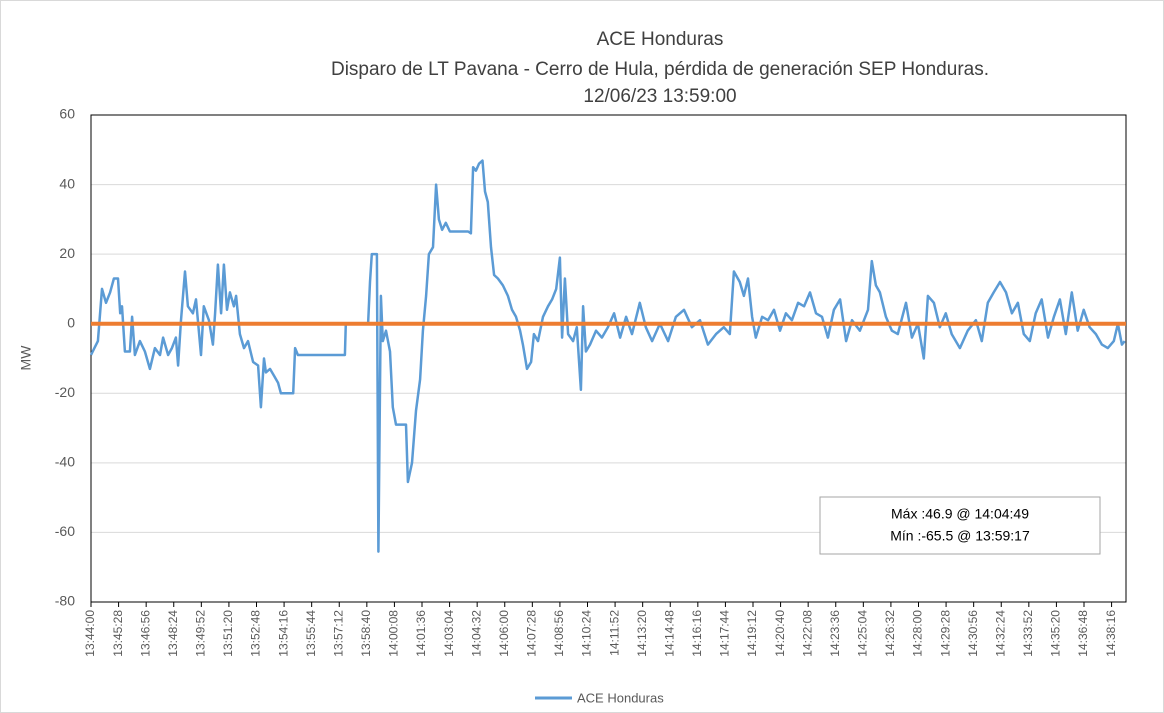 The image size is (1164, 713). Describe the element at coordinates (863, 633) in the screenshot. I see `x-tick-label: 14:25:04` at that location.